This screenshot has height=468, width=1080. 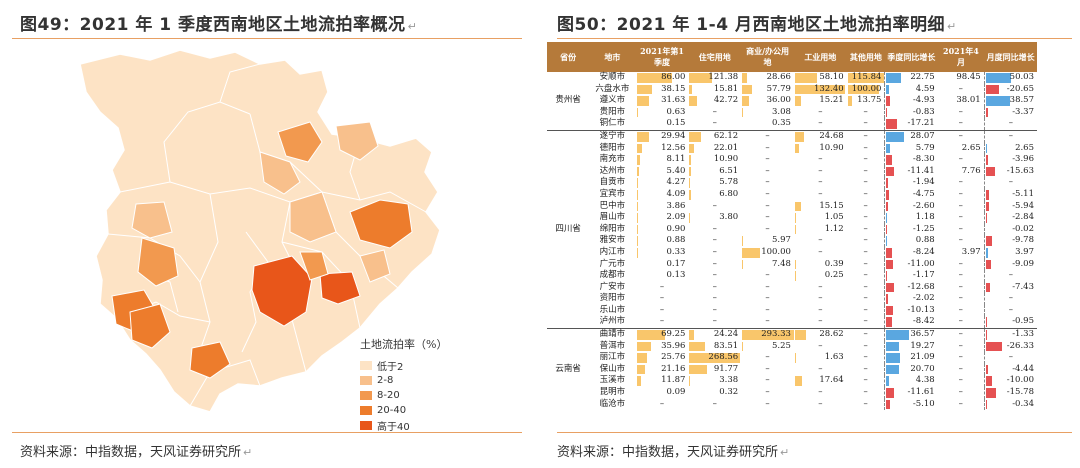 I want to click on table-row: 广安市 – – – – – -12.68 – -7.43, so click(x=792, y=287).